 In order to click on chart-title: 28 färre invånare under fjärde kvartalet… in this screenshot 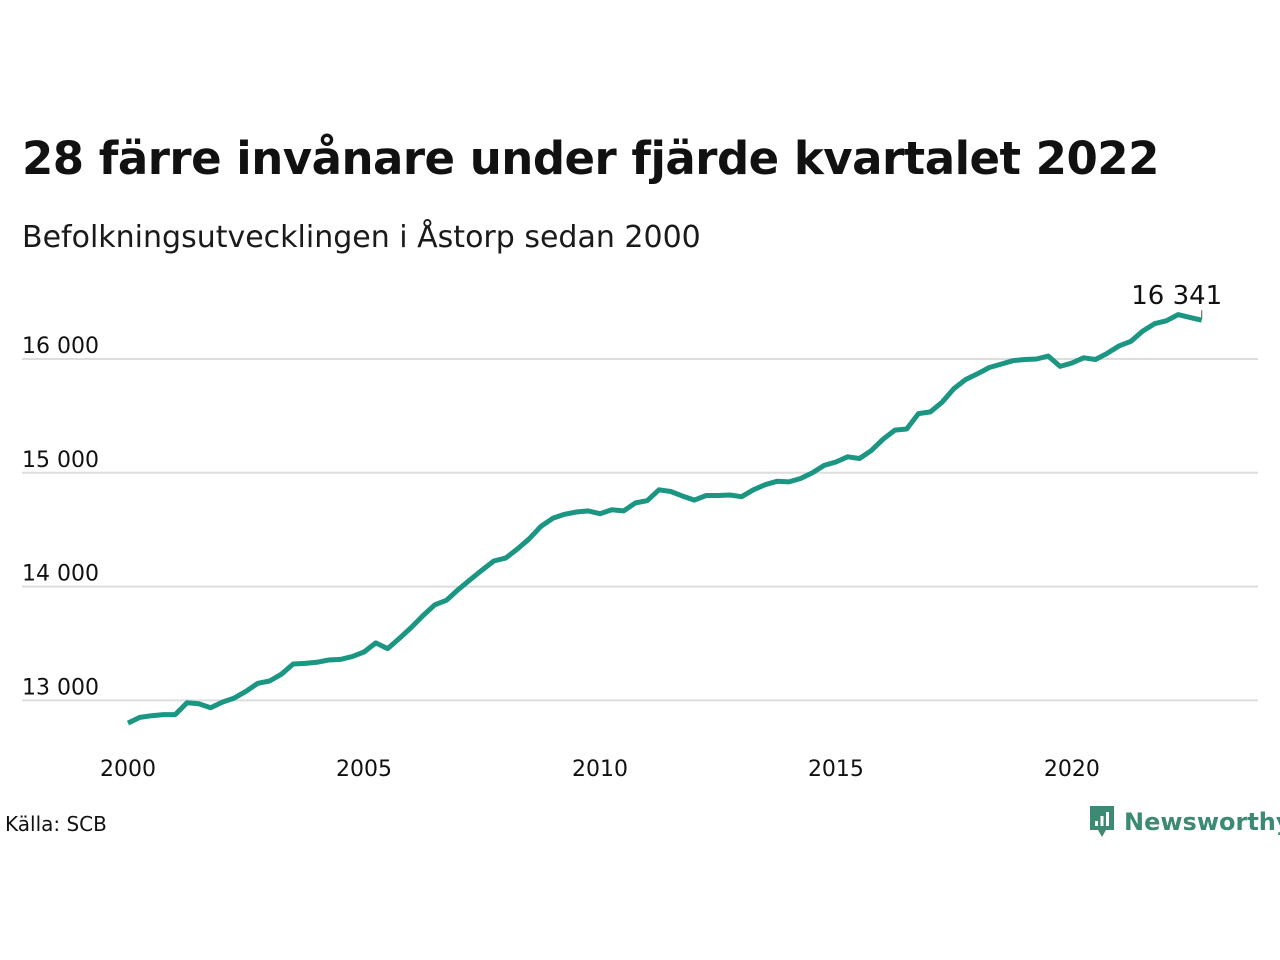, I will do `click(590, 158)`.